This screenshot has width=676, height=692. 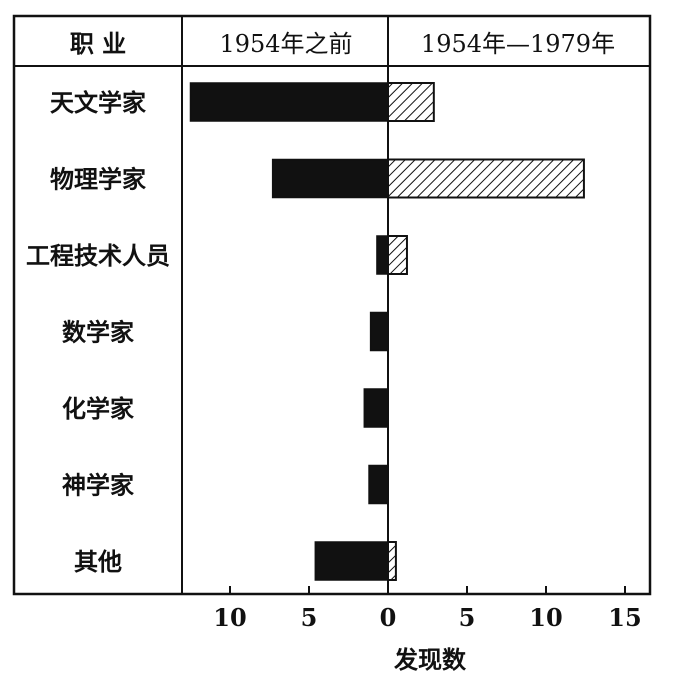 I want to click on category-label: 工程技术人员, so click(x=98, y=255).